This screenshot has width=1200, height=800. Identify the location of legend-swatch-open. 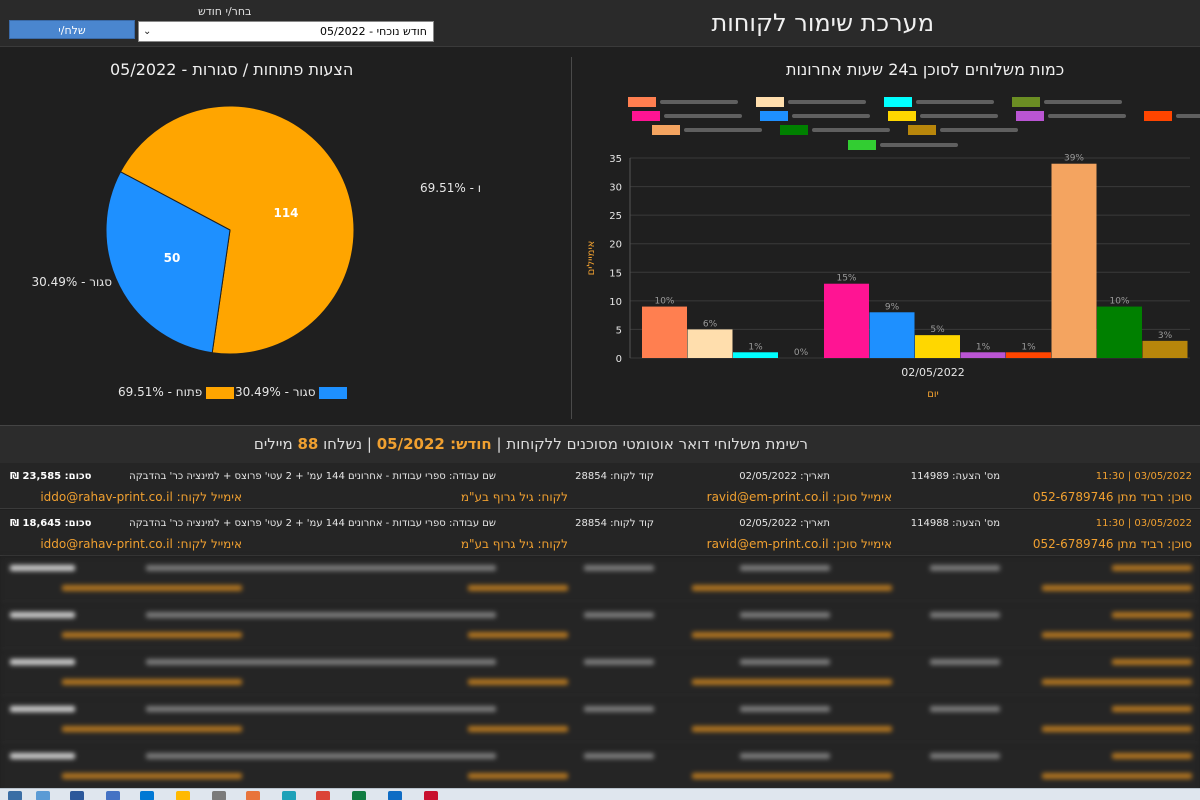
(220, 392).